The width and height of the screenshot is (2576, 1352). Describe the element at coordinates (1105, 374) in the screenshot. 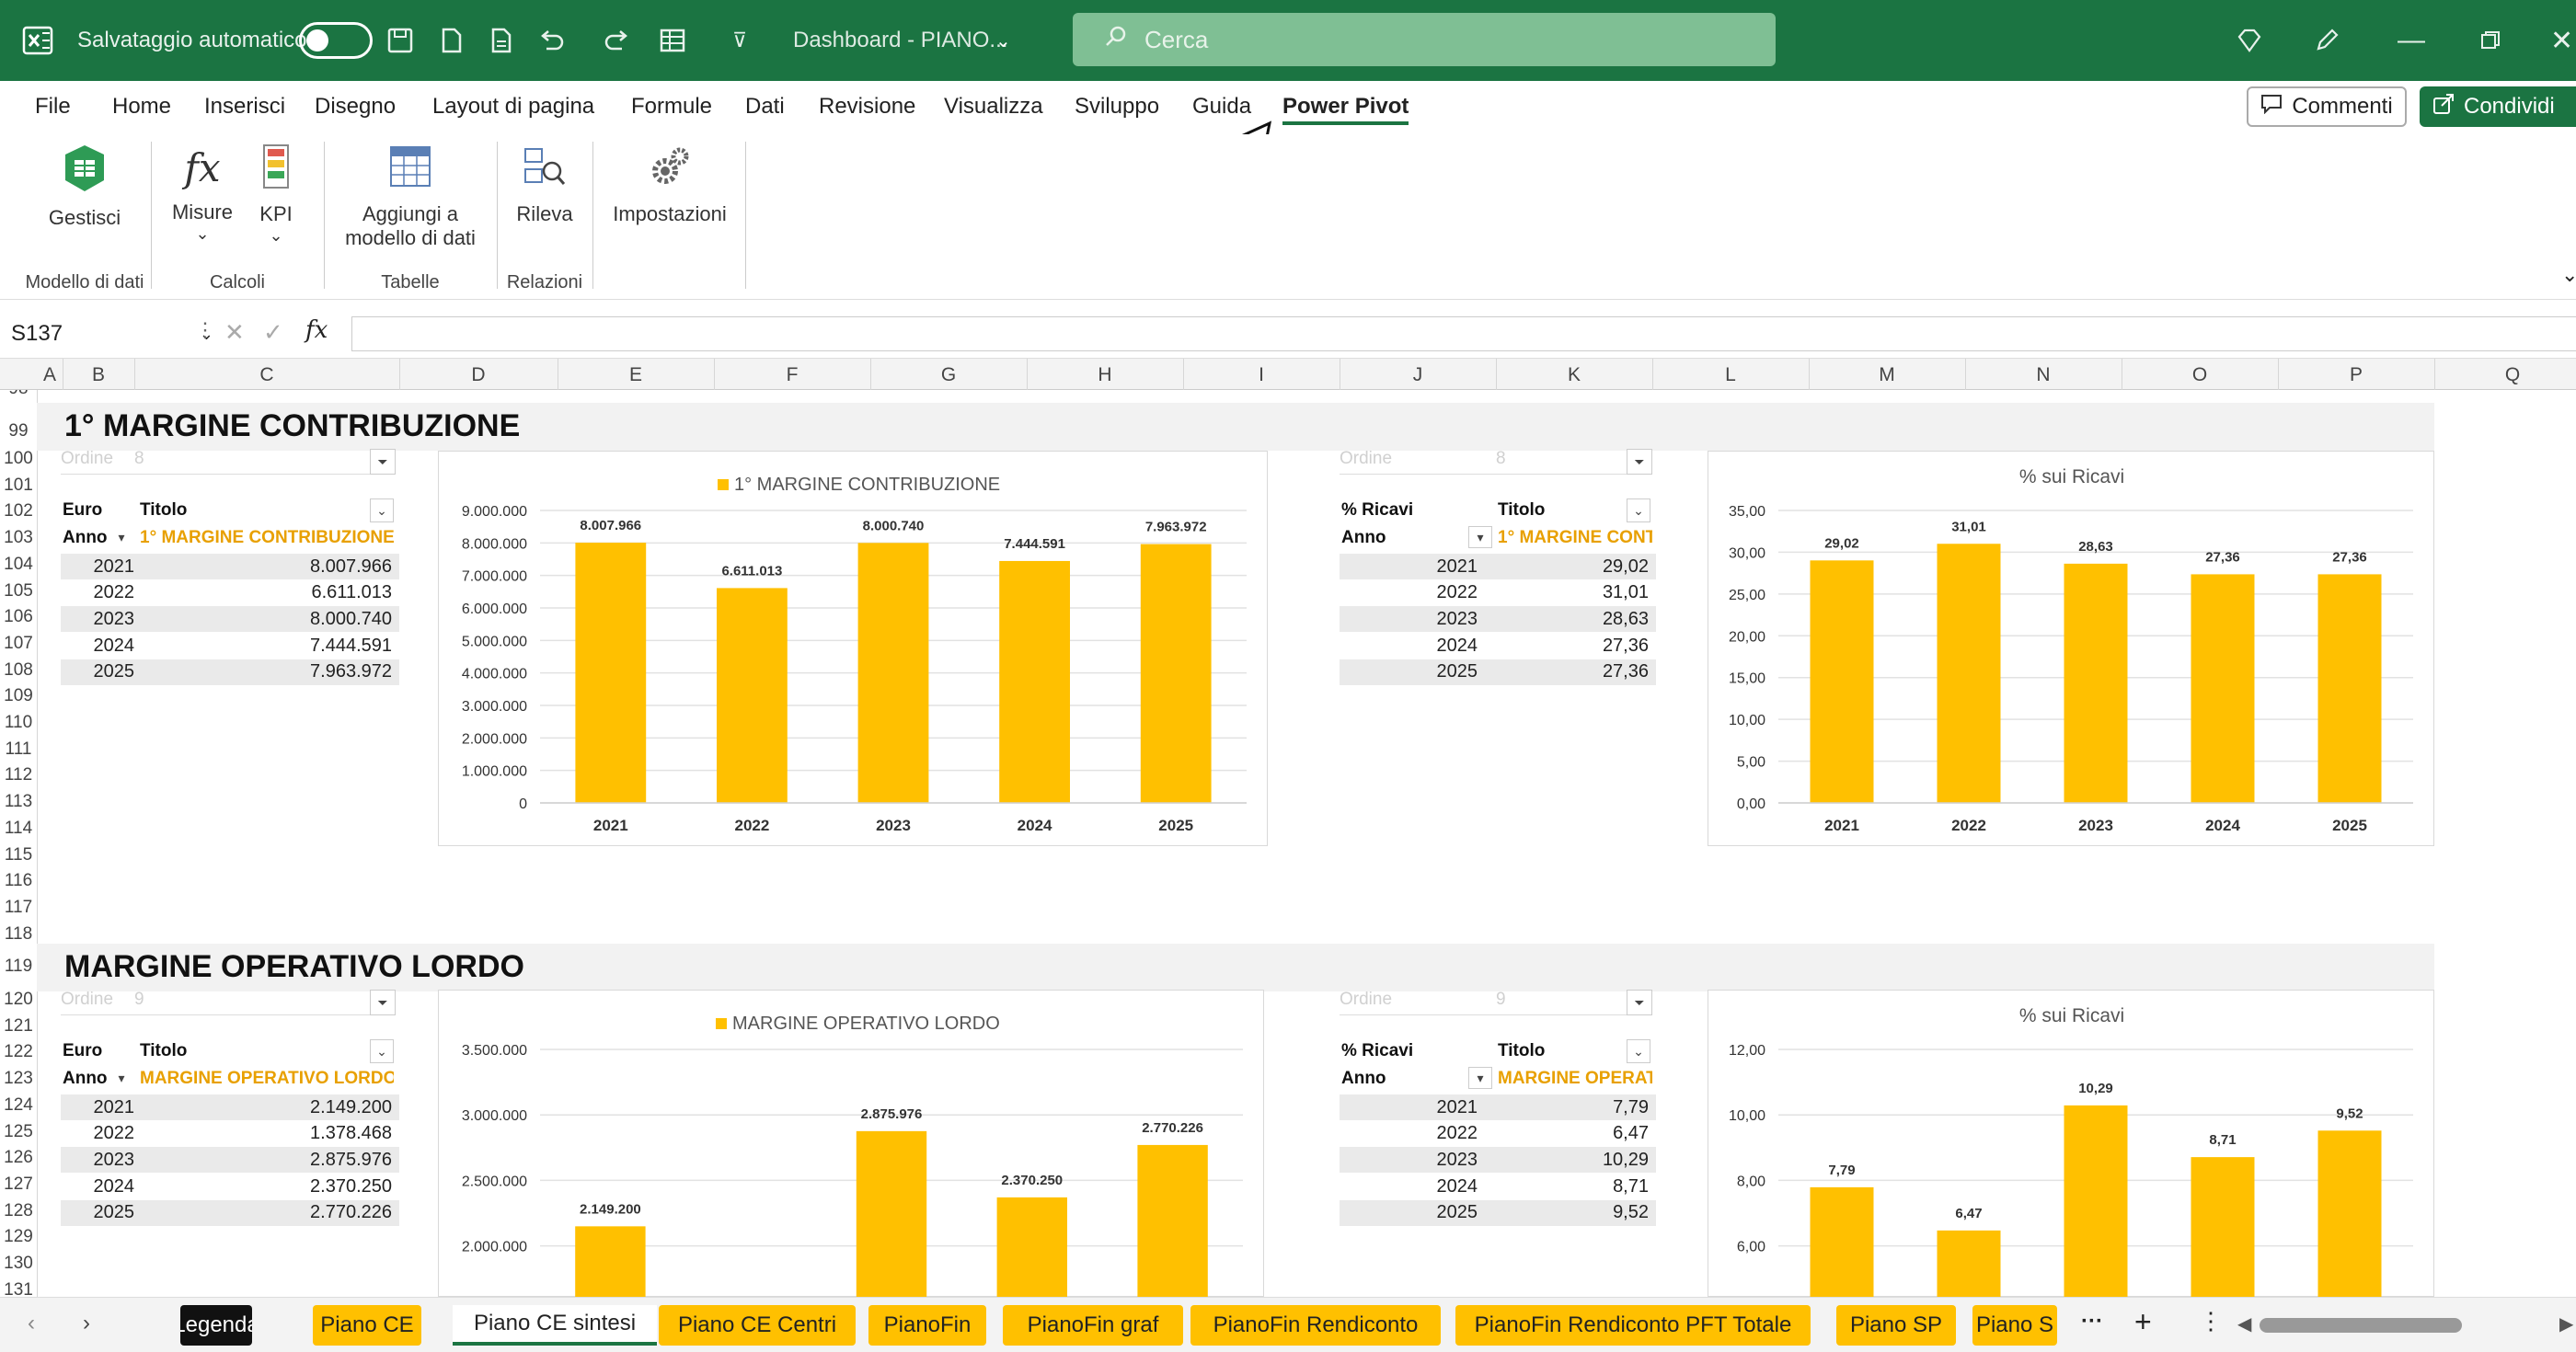

I see `column-header-h: H` at that location.